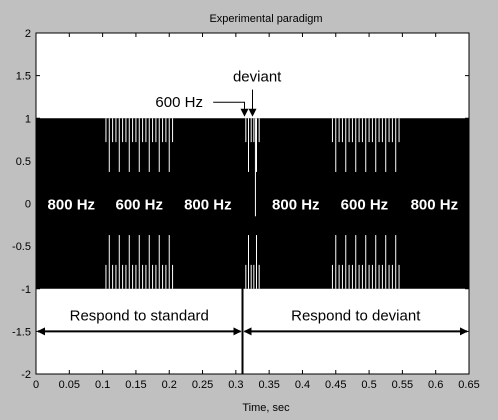 Image resolution: width=498 pixels, height=420 pixels. What do you see at coordinates (135, 385) in the screenshot?
I see `x-tick-label: 0.15` at bounding box center [135, 385].